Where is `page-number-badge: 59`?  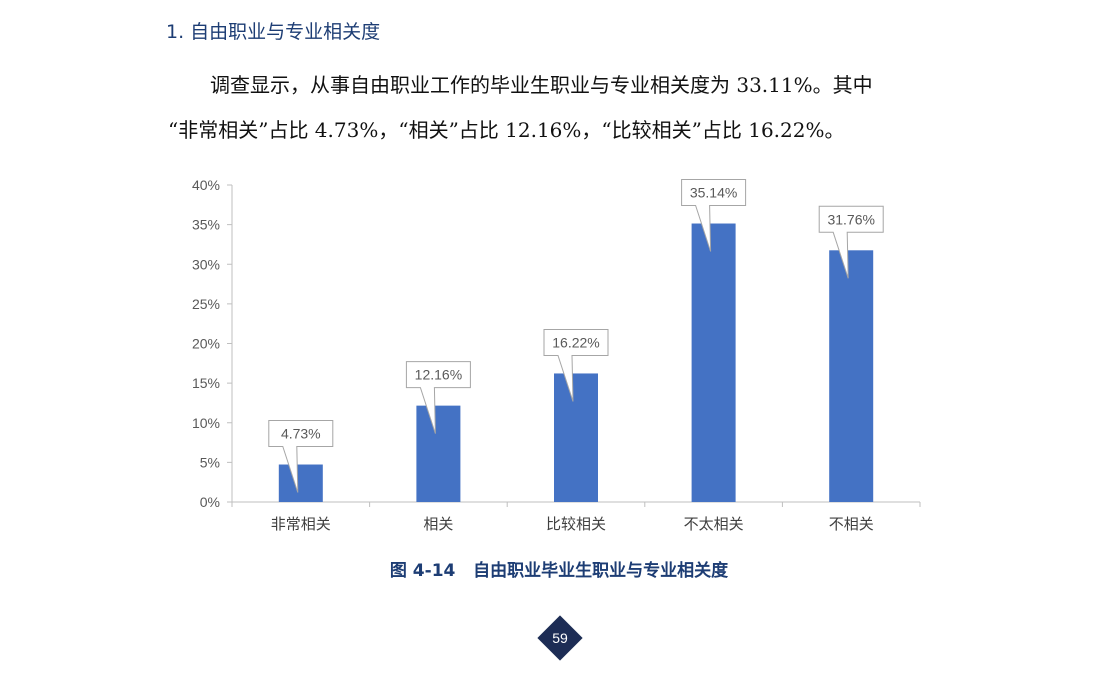 page-number-badge: 59 is located at coordinates (560, 638).